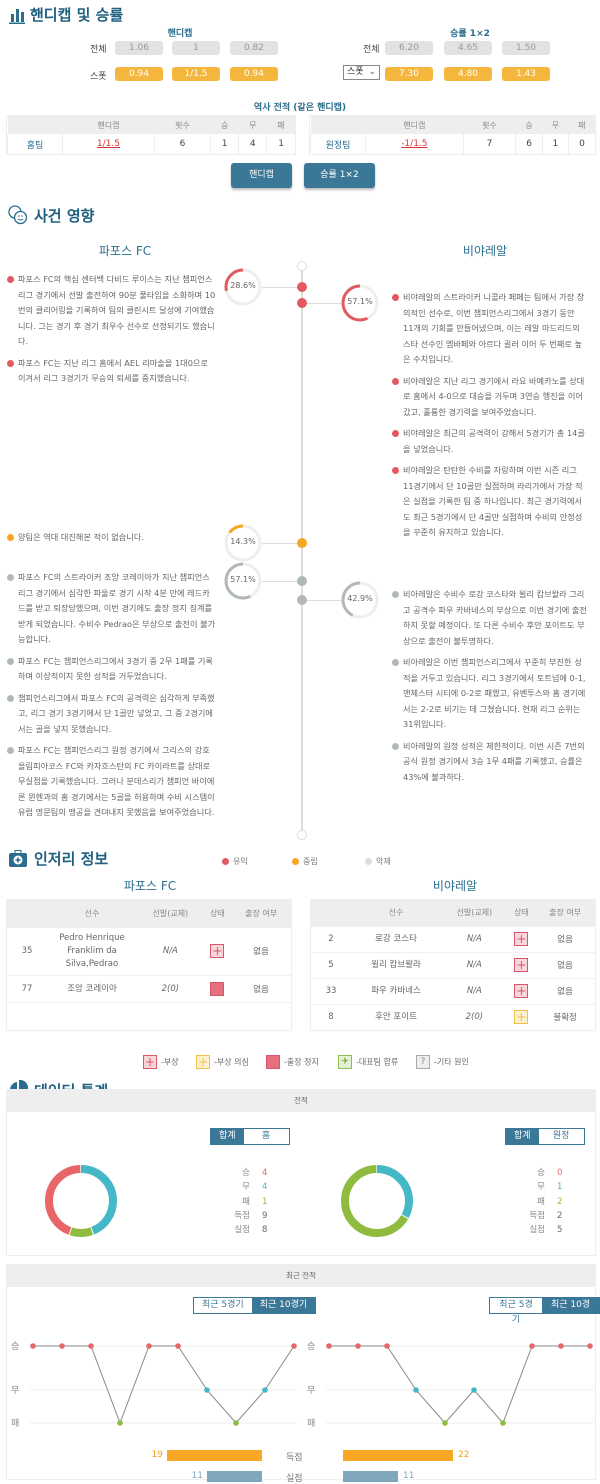  Describe the element at coordinates (35, 144) in the screenshot. I see `team-cell: 홈팀` at that location.